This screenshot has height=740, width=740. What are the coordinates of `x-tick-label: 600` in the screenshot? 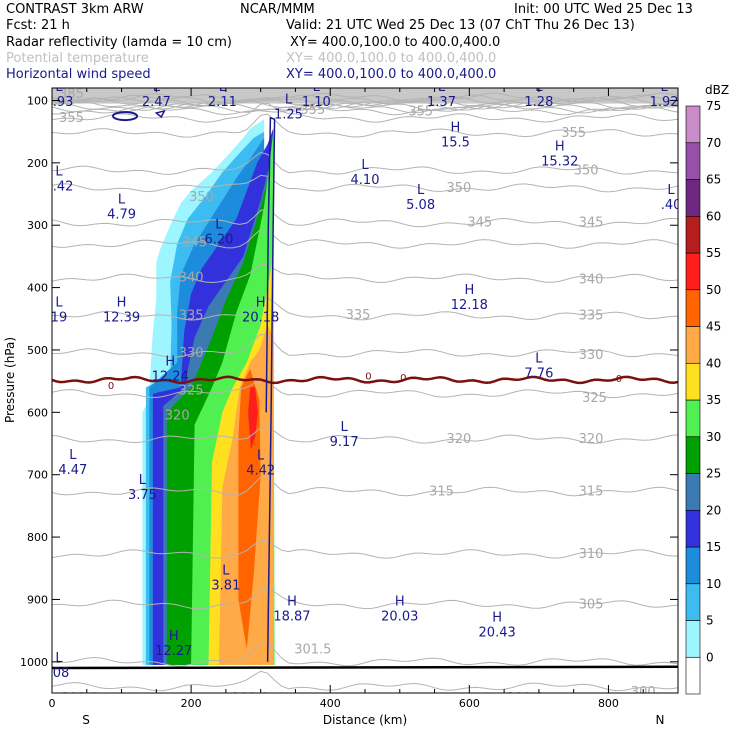 It's located at (469, 703).